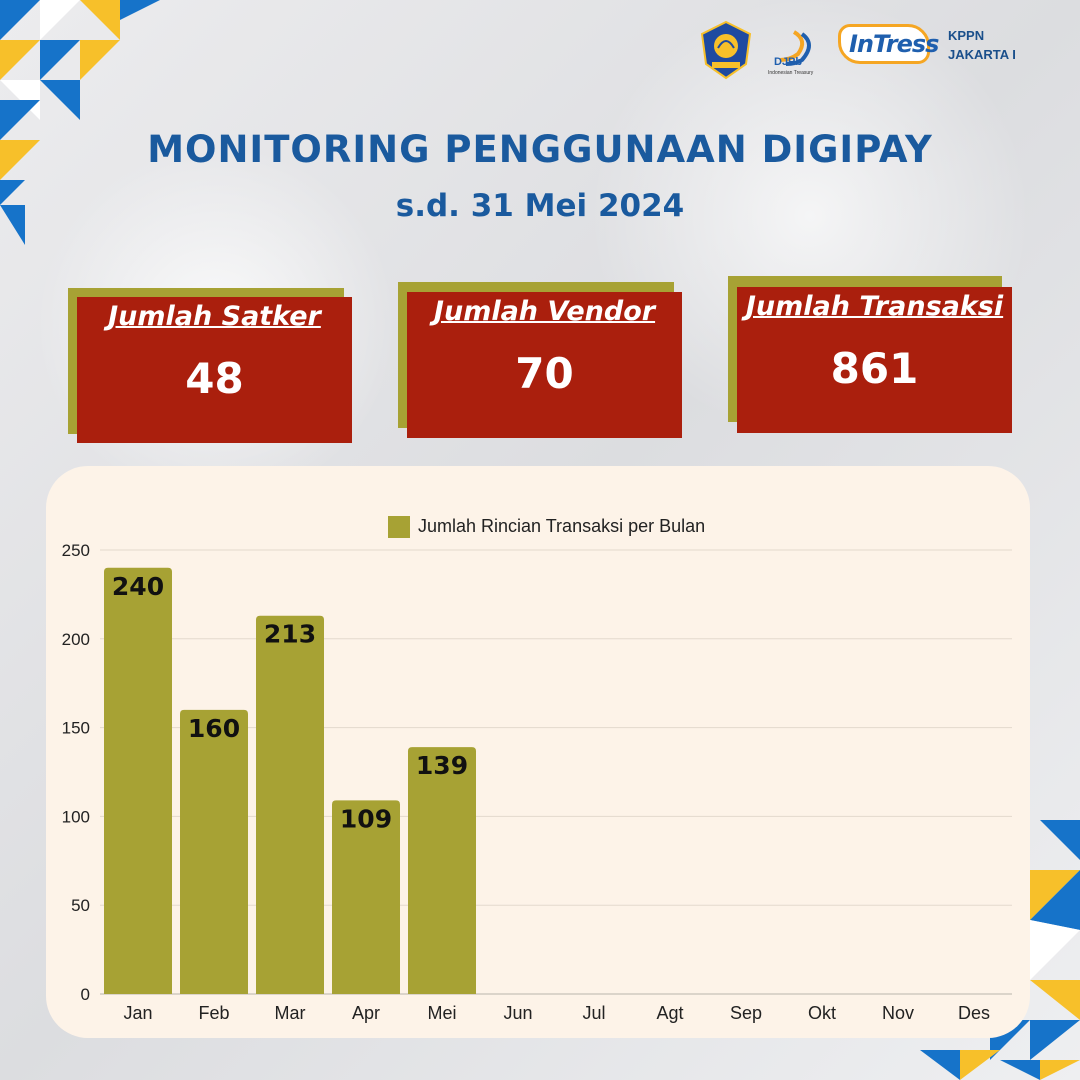 The image size is (1080, 1080). Describe the element at coordinates (540, 149) in the screenshot. I see `page-title: MONITORING PENGGUNAAN DIGIPAY` at that location.